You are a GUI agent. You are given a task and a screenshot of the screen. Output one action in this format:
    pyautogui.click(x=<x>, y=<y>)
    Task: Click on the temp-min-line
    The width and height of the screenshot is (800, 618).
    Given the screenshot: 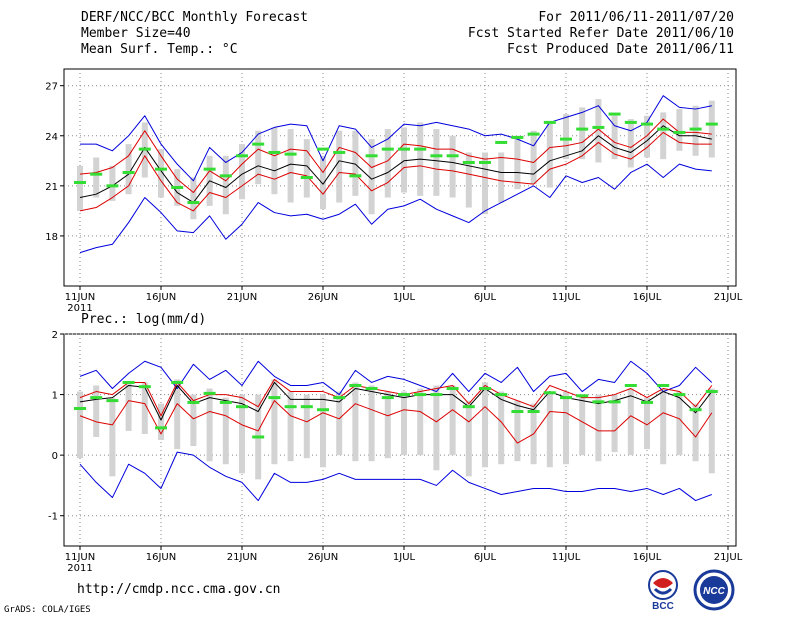 What is the action you would take?
    pyautogui.click(x=395, y=208)
    